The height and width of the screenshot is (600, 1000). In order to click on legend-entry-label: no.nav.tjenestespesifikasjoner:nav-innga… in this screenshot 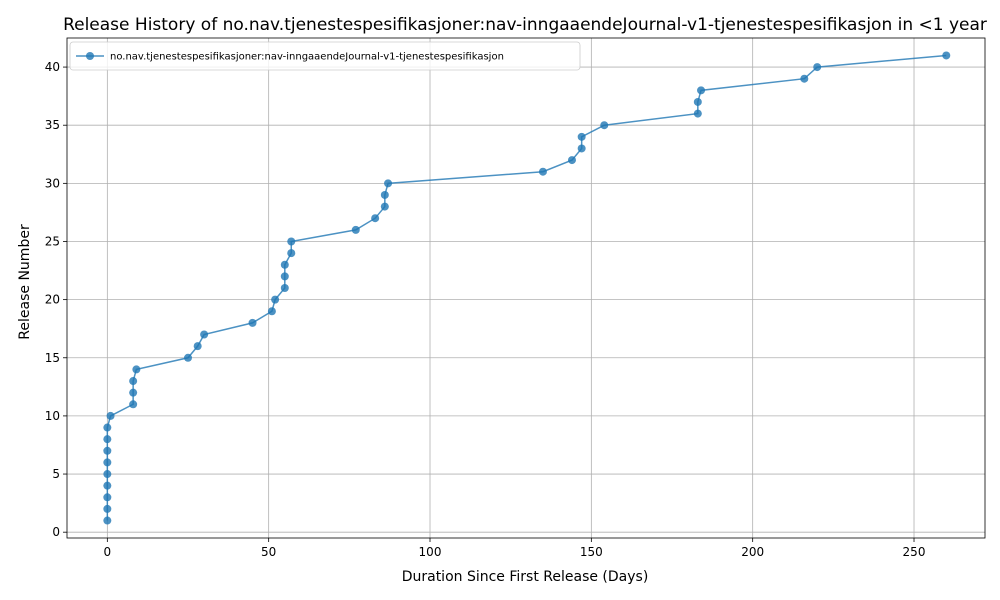, I will do `click(307, 57)`.